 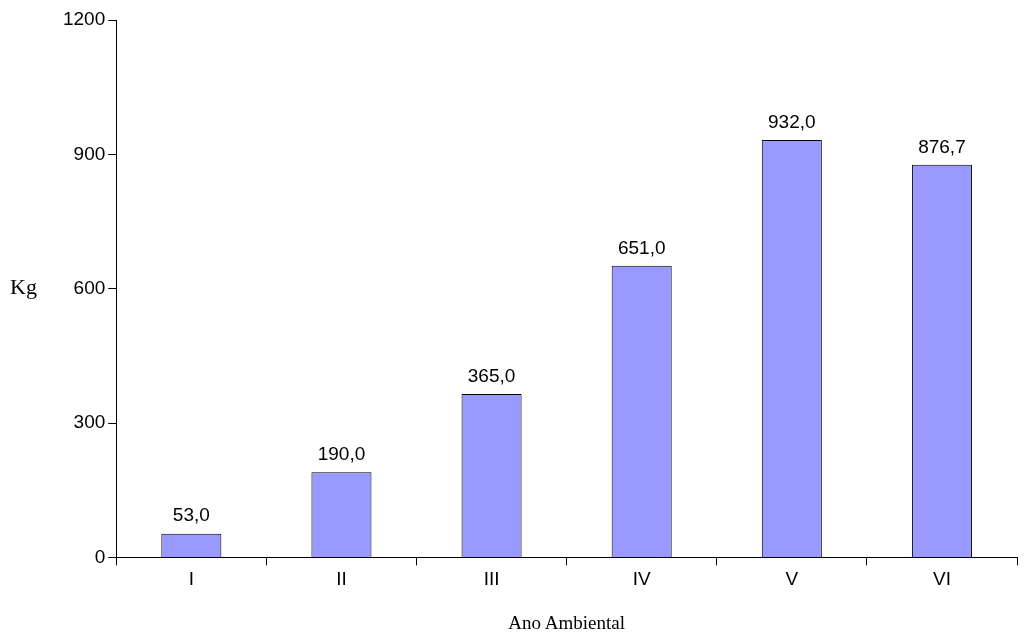 What do you see at coordinates (942, 146) in the screenshot?
I see `data-label: 876,7` at bounding box center [942, 146].